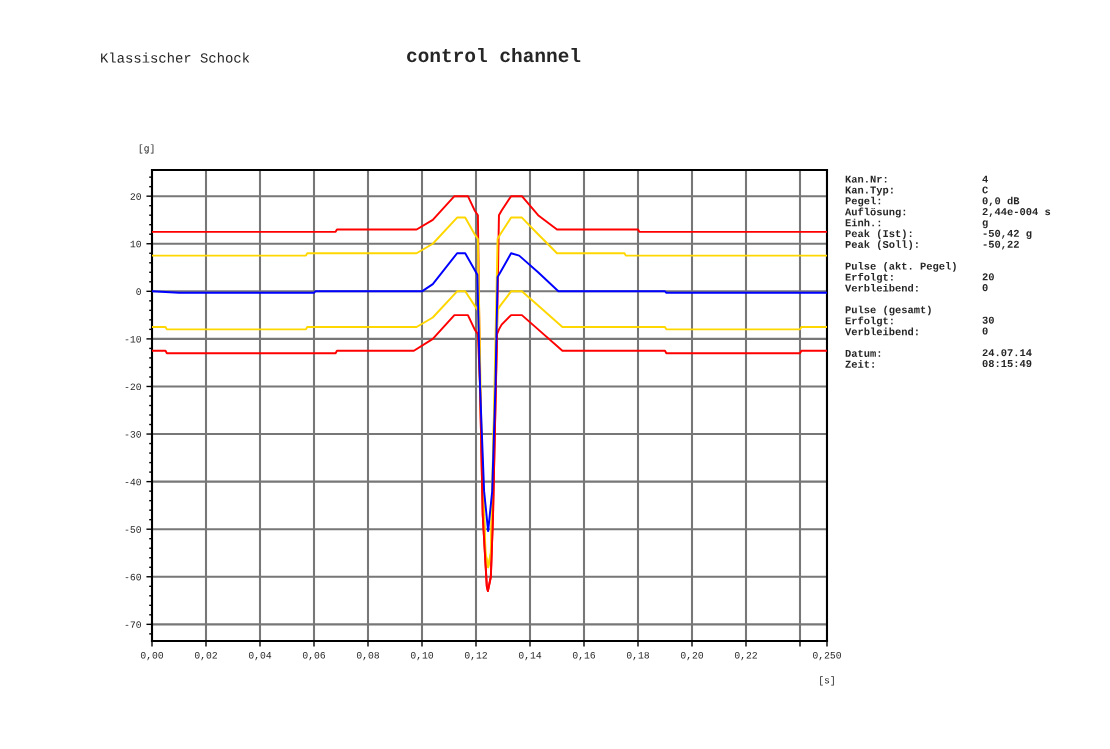 The height and width of the screenshot is (749, 1110). What do you see at coordinates (692, 656) in the screenshot?
I see `x-tick-label: 0,20` at bounding box center [692, 656].